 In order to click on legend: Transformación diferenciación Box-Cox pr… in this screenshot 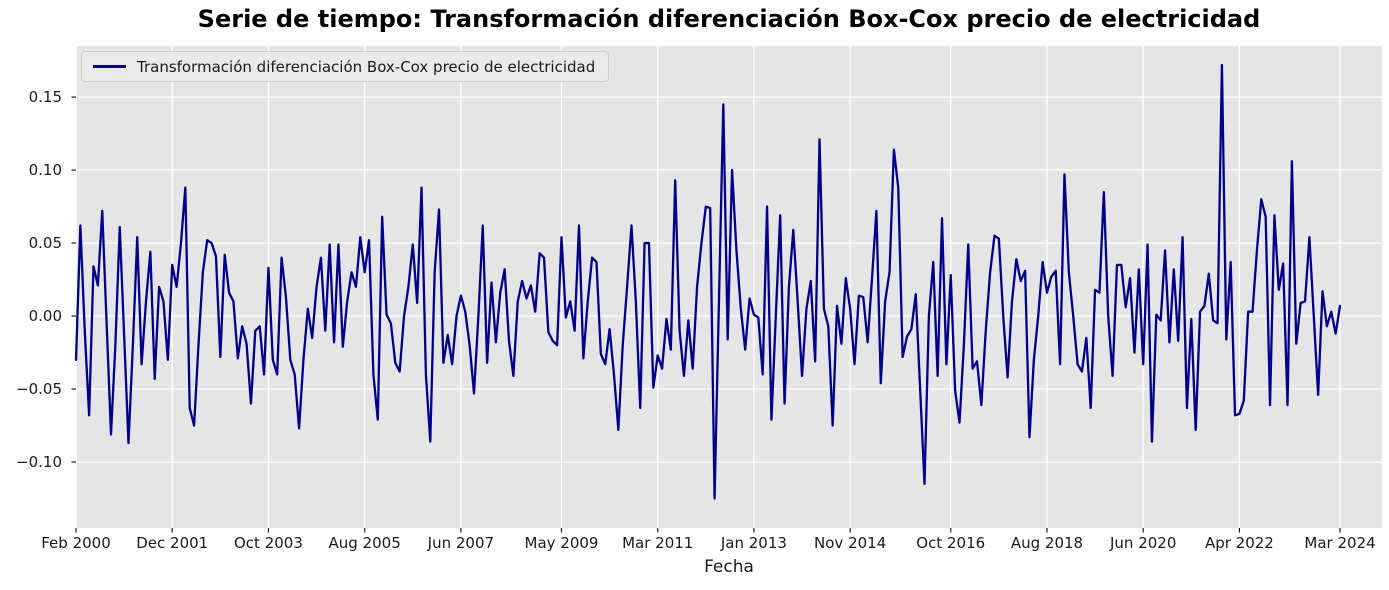, I will do `click(345, 66)`.